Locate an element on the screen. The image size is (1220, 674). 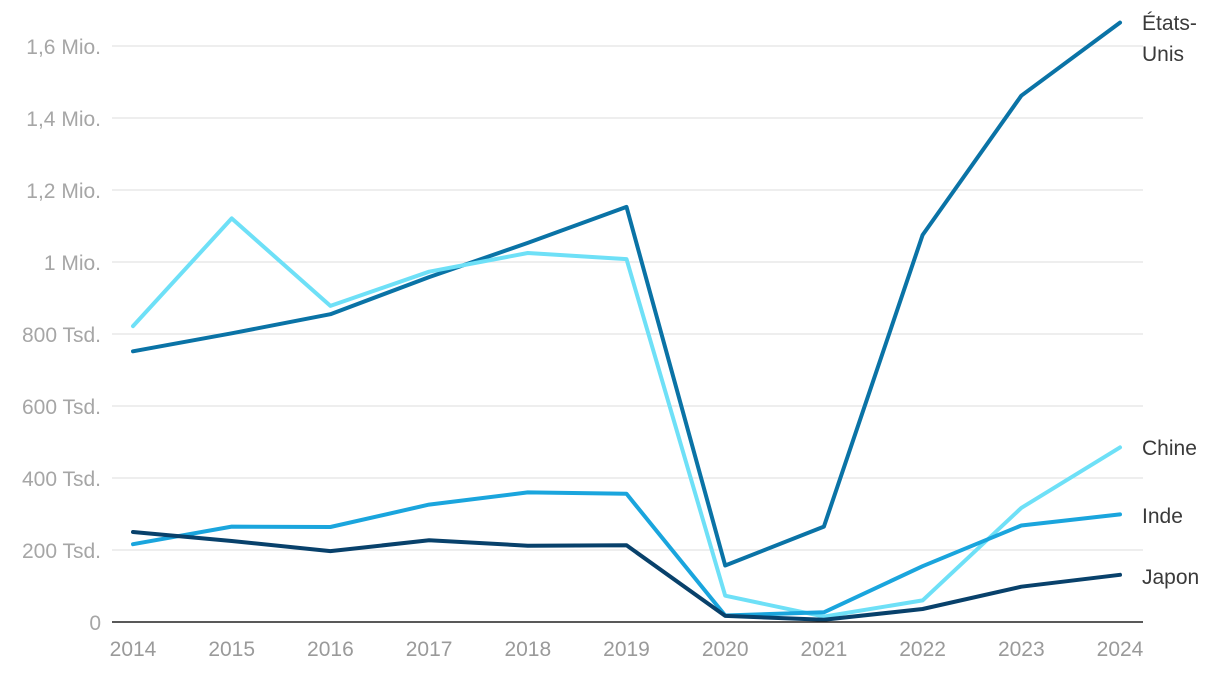
x-tick-label: 2023 is located at coordinates (1021, 649).